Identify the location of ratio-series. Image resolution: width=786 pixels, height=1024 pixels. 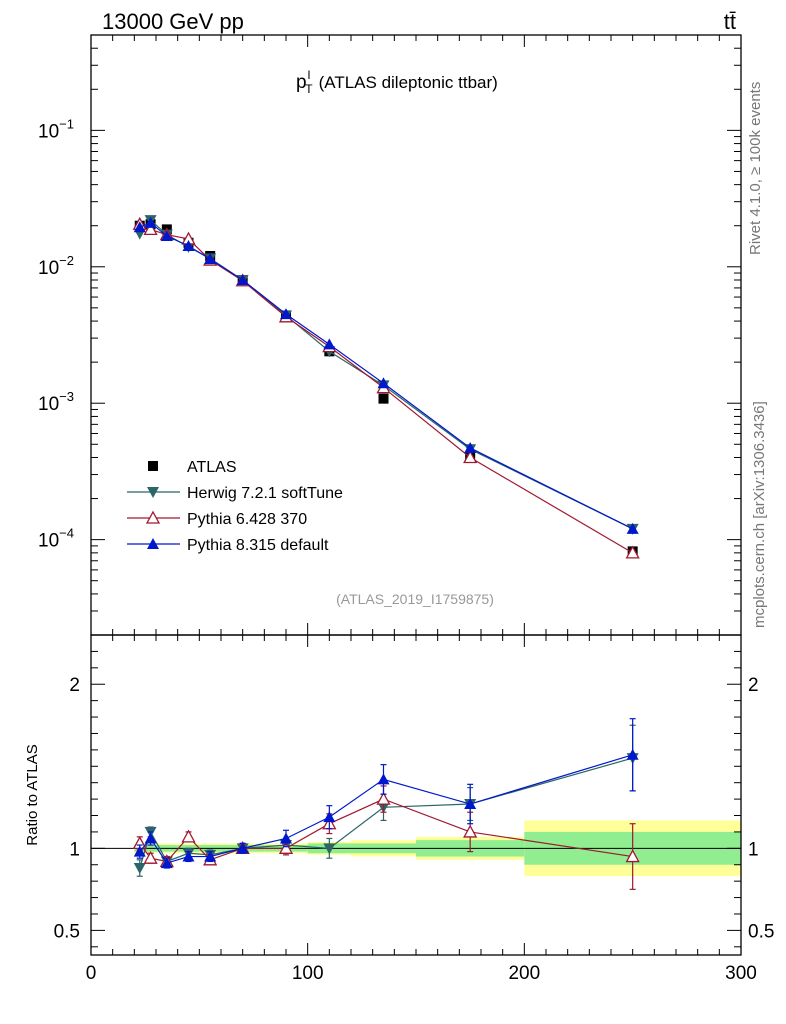
(386, 804).